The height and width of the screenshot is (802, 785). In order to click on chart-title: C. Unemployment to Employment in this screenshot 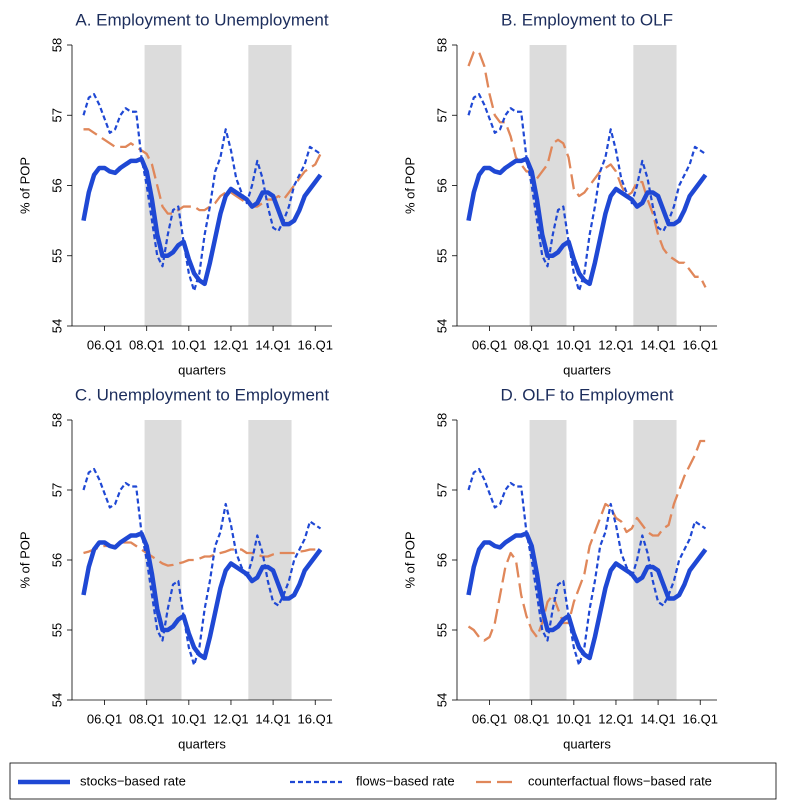, I will do `click(202, 394)`.